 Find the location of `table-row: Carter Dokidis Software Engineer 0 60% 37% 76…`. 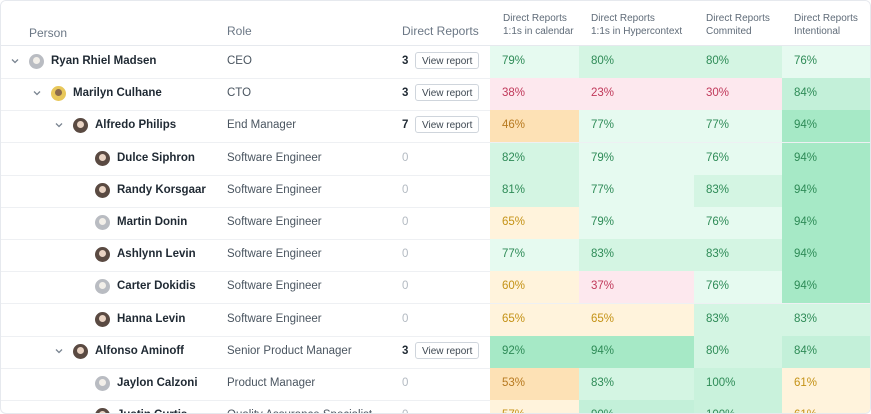

table-row: Carter Dokidis Software Engineer 0 60% 37% 76… is located at coordinates (435, 288).